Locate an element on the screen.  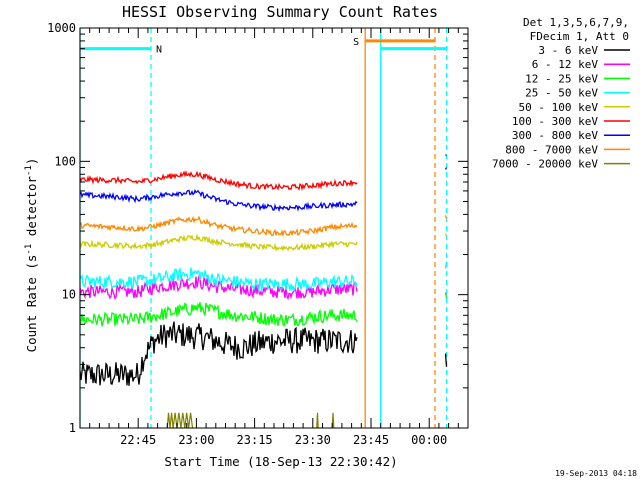
x-tick-label-5: 00:00 is located at coordinates (429, 440).